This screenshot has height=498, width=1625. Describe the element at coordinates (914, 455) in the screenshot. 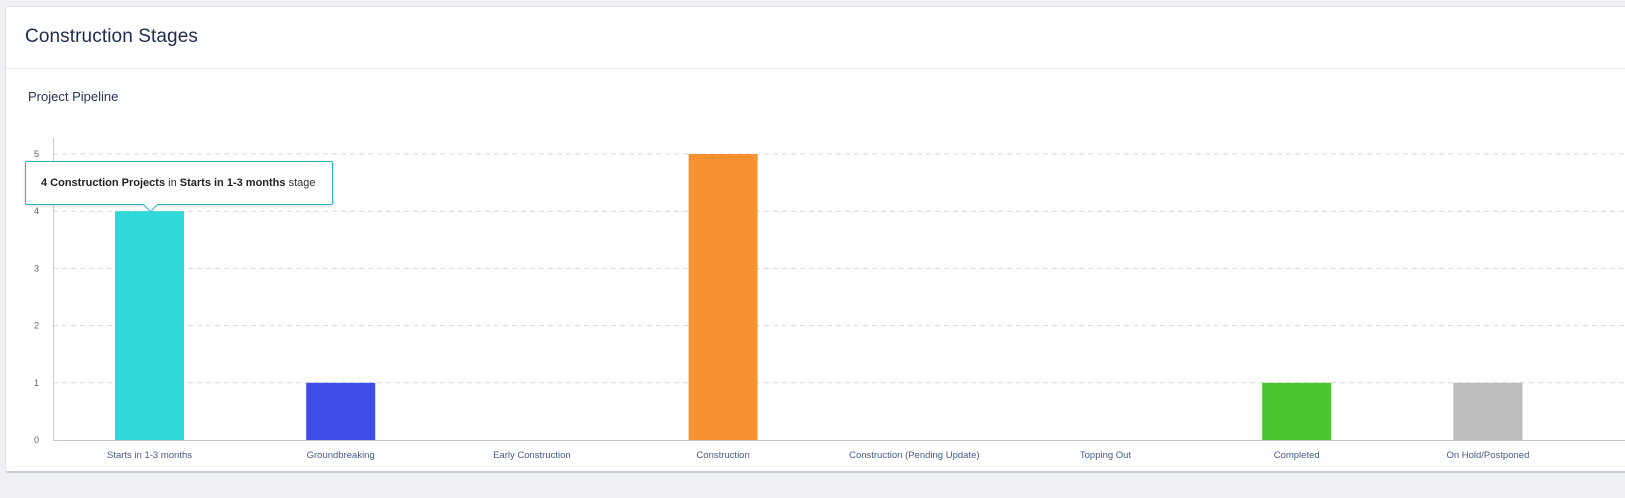

I see `x-tick-label: Construction (Pending Update)` at that location.